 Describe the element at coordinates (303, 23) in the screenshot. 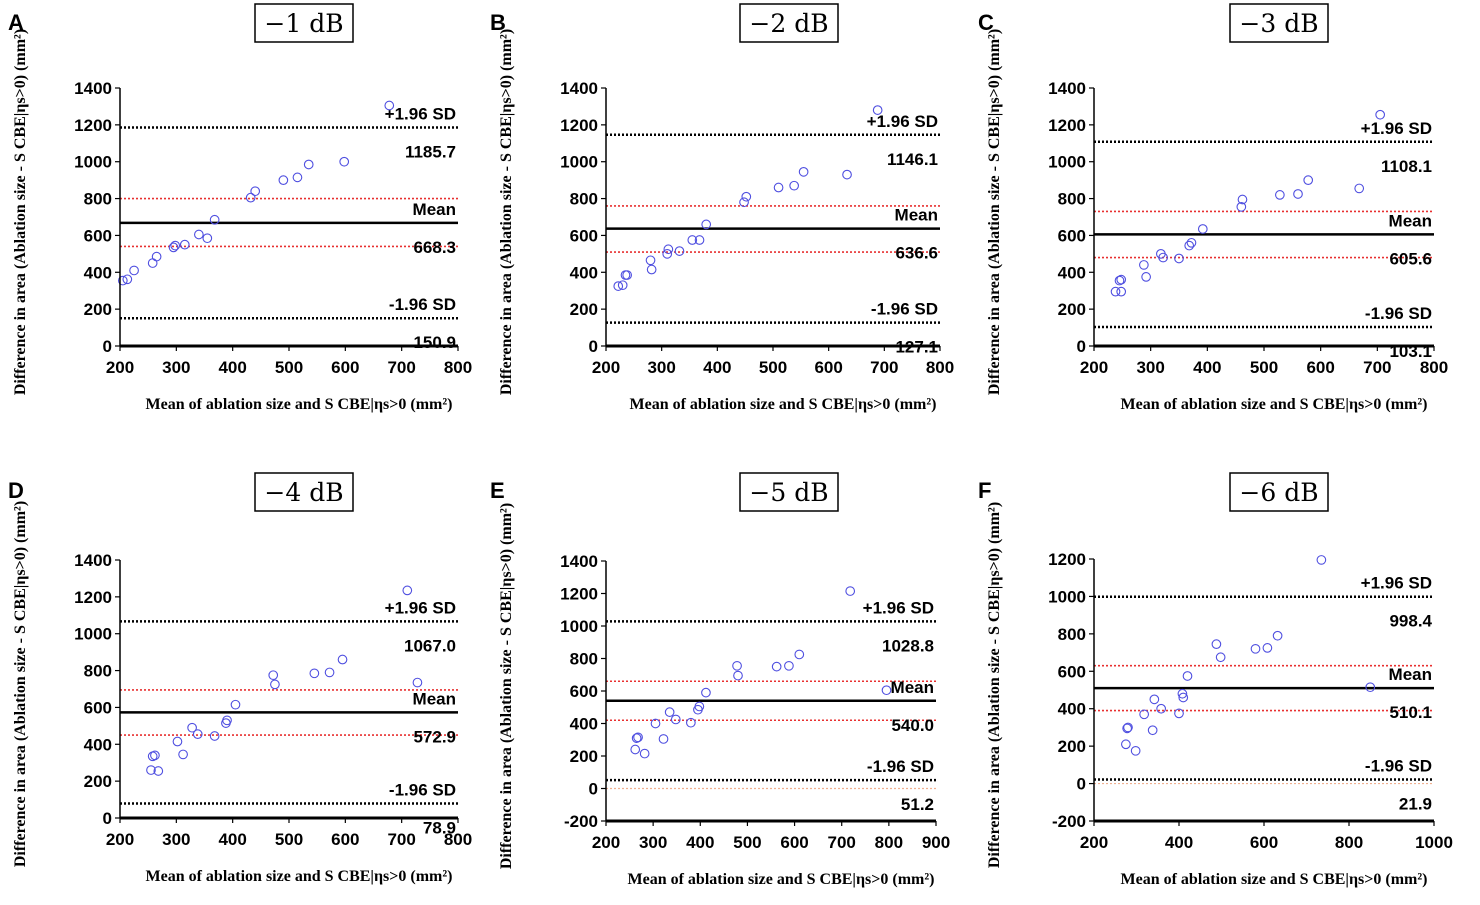

I see `chart-title: −1 dB` at that location.